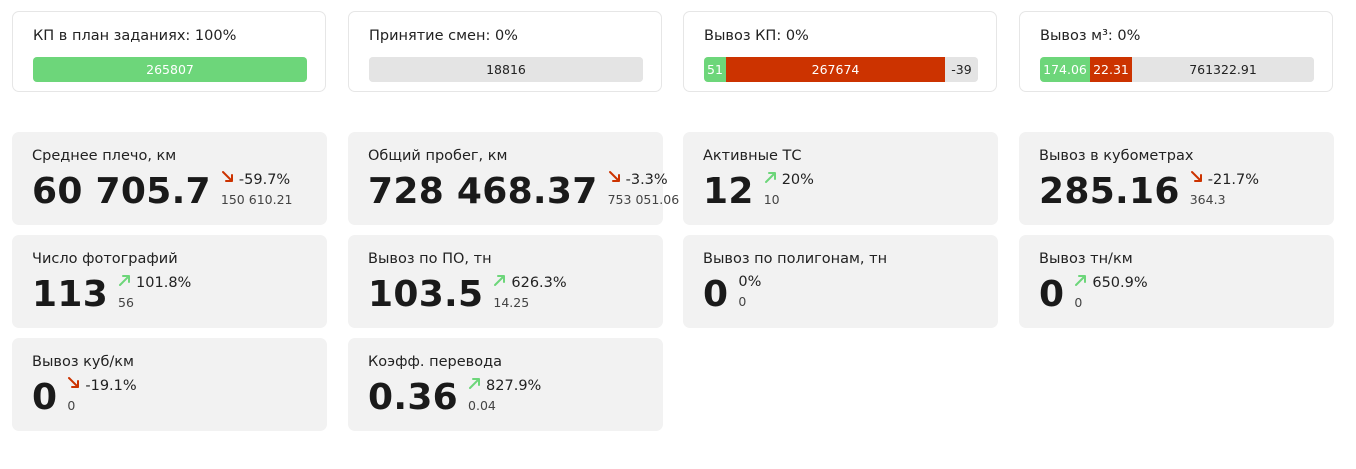 The width and height of the screenshot is (1356, 469). What do you see at coordinates (104, 156) in the screenshot?
I see `metric-title: Среднее плечо, км` at bounding box center [104, 156].